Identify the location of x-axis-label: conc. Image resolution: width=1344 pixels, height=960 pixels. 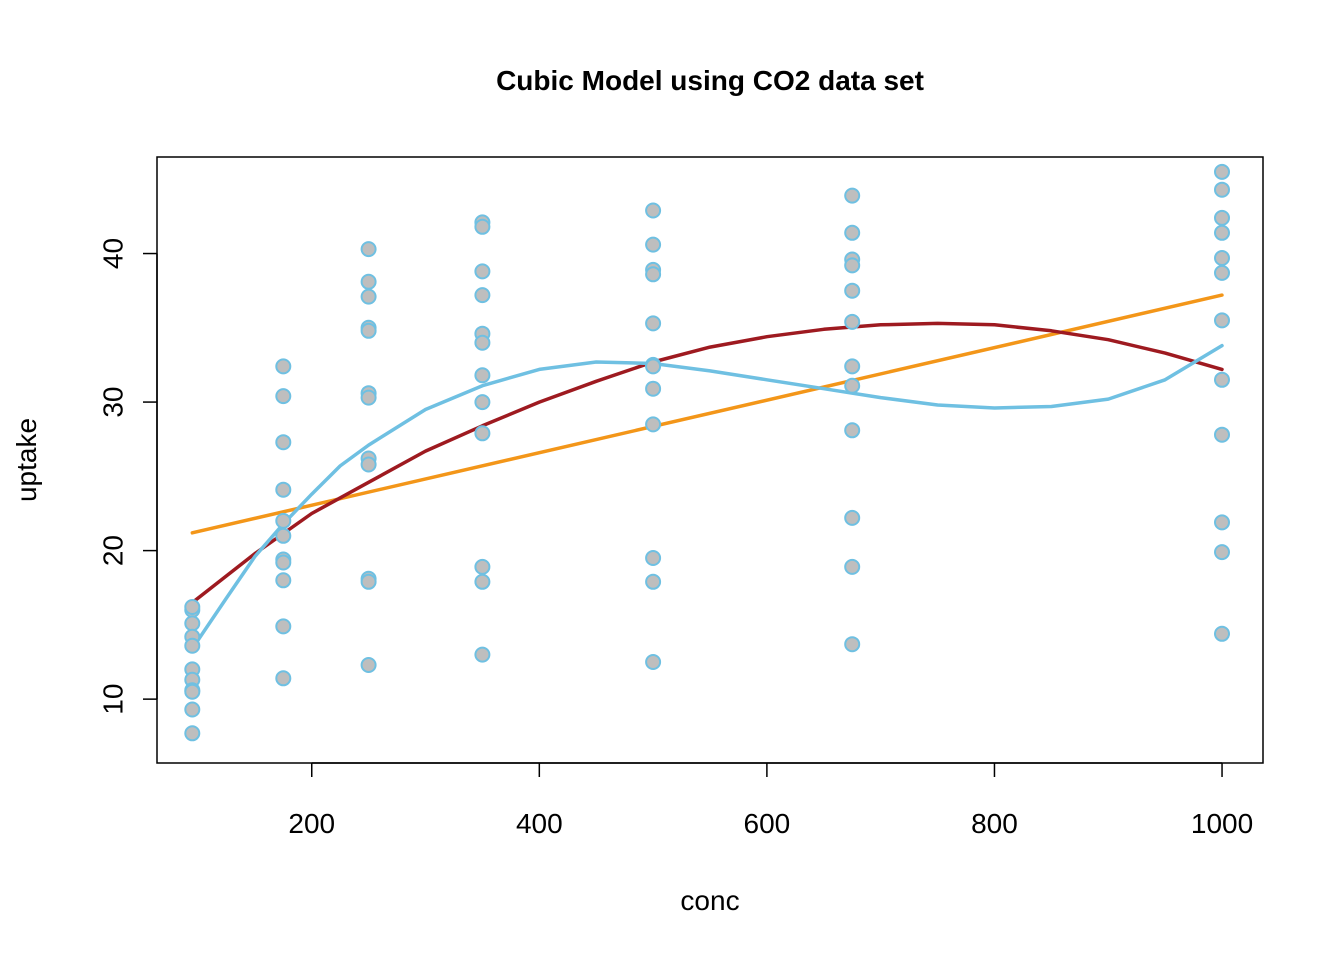
(709, 900).